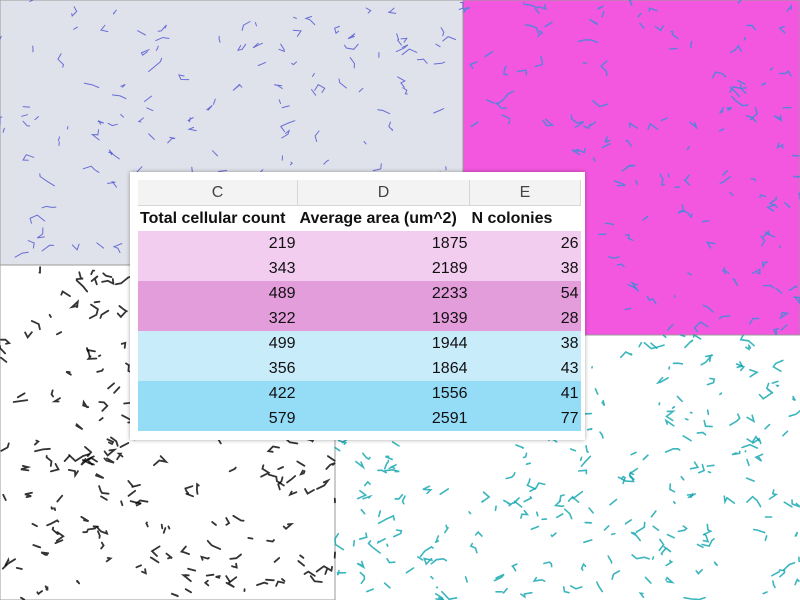 This screenshot has height=600, width=800. Describe the element at coordinates (383, 193) in the screenshot. I see `column-letter: D` at that location.